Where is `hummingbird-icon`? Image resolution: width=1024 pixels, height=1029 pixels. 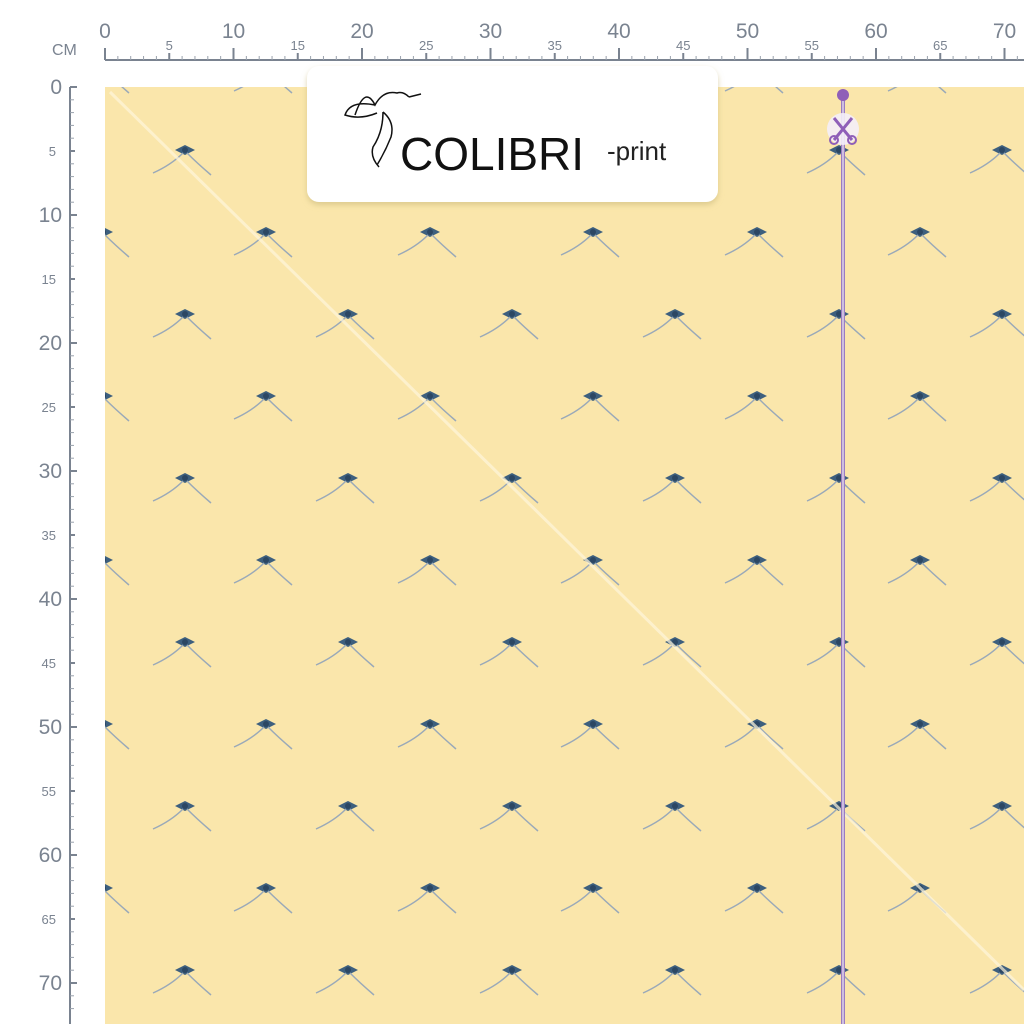
hummingbird-icon is located at coordinates (383, 129).